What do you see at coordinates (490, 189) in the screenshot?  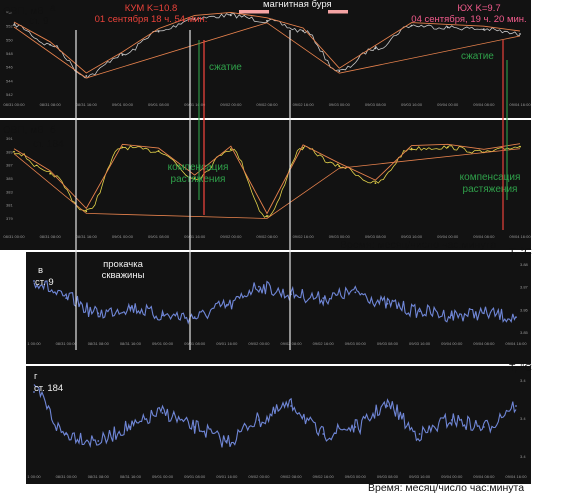 I see `extension-compensation-label-2-line2: растяжения` at bounding box center [490, 189].